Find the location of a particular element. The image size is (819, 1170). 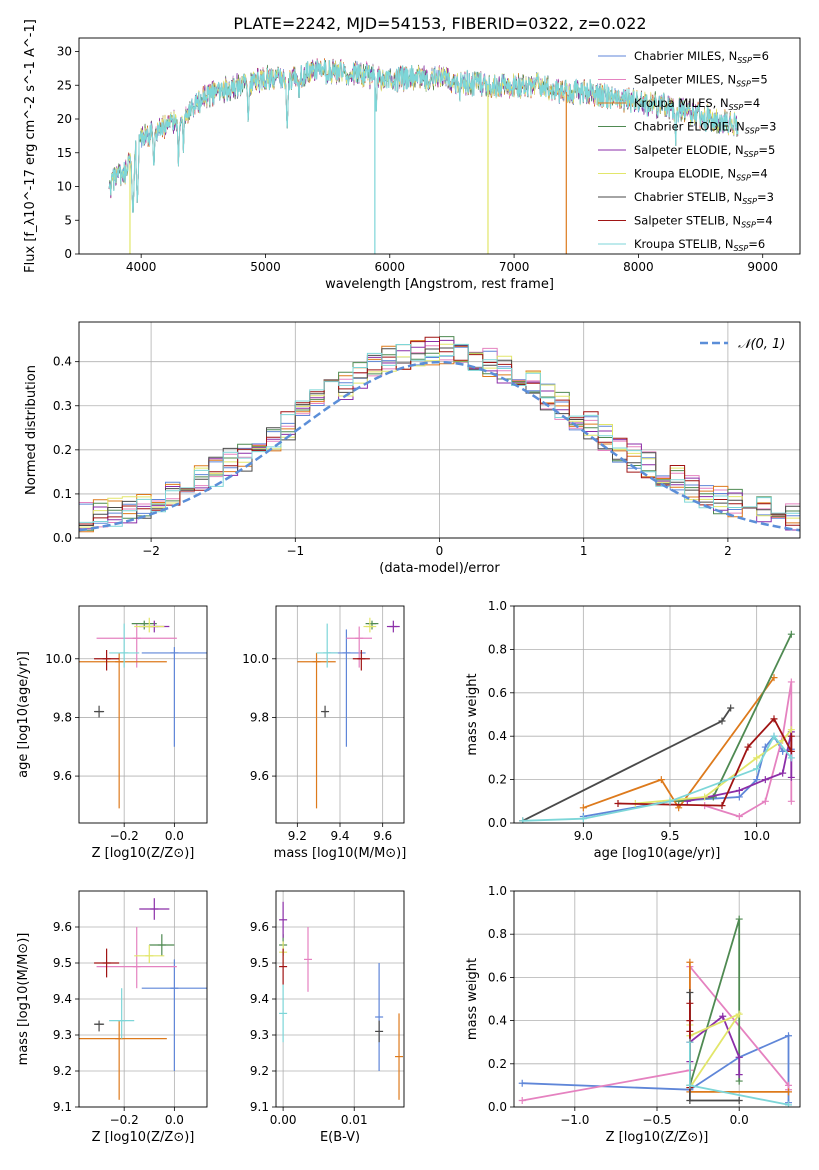

x-axis-label: (data-model)/error is located at coordinates (439, 568).